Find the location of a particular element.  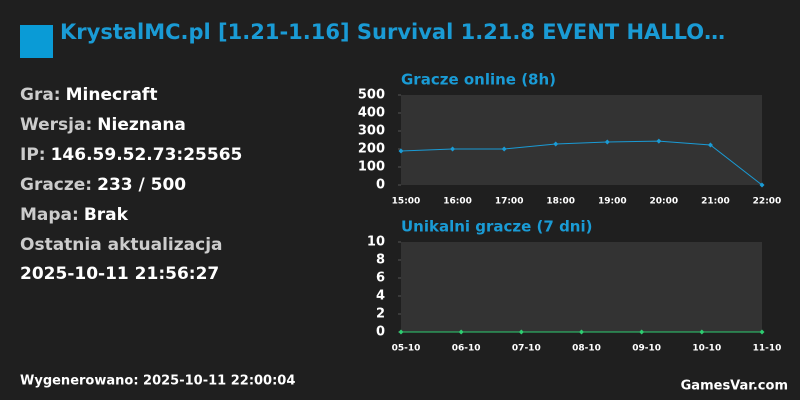

x-tick-label: 21:00 is located at coordinates (715, 202).